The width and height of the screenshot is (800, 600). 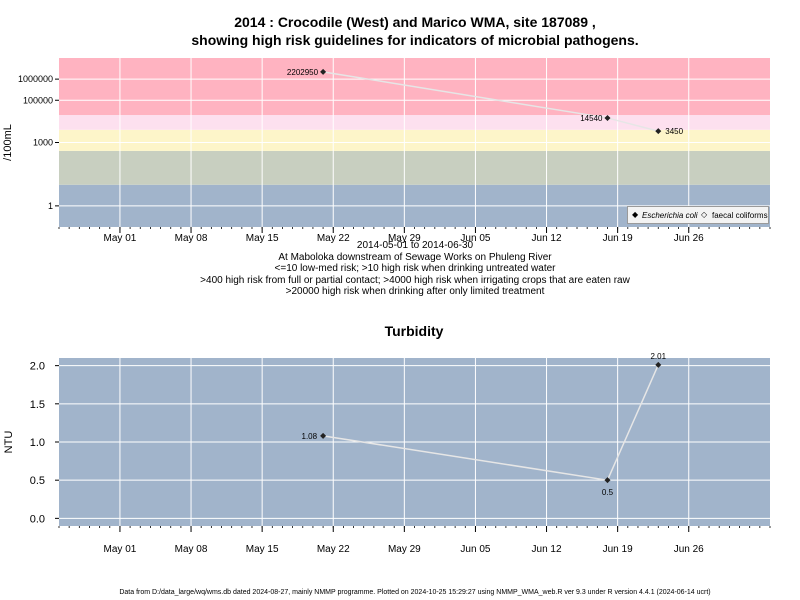 I want to click on legend: ◆ Escherichia coli ◇ faecal coliforms, so click(x=698, y=215).